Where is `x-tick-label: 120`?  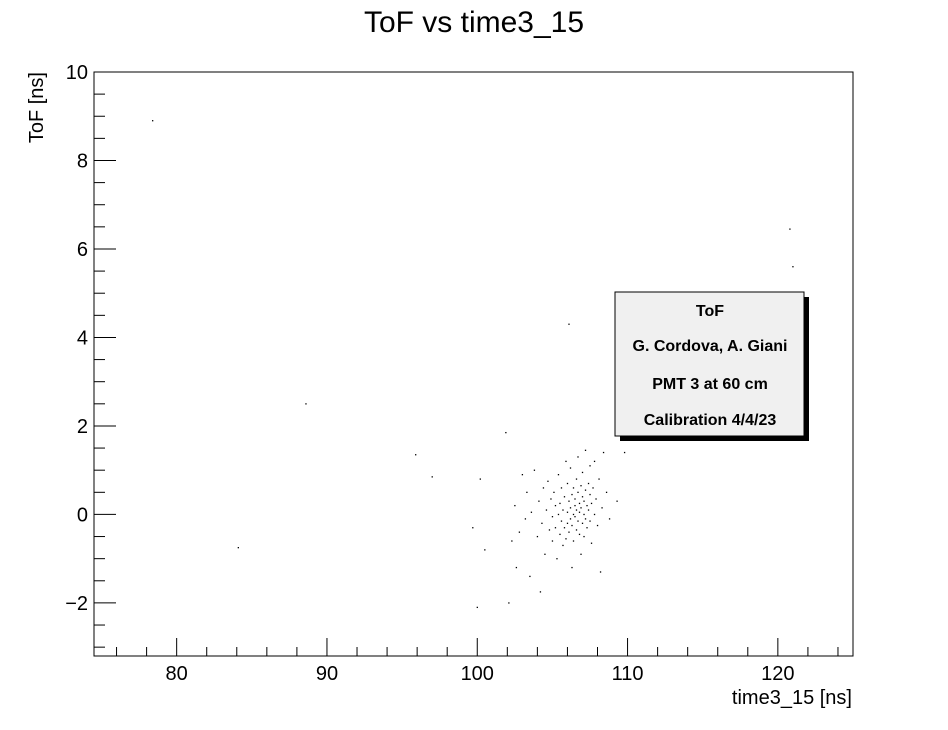 x-tick-label: 120 is located at coordinates (777, 674).